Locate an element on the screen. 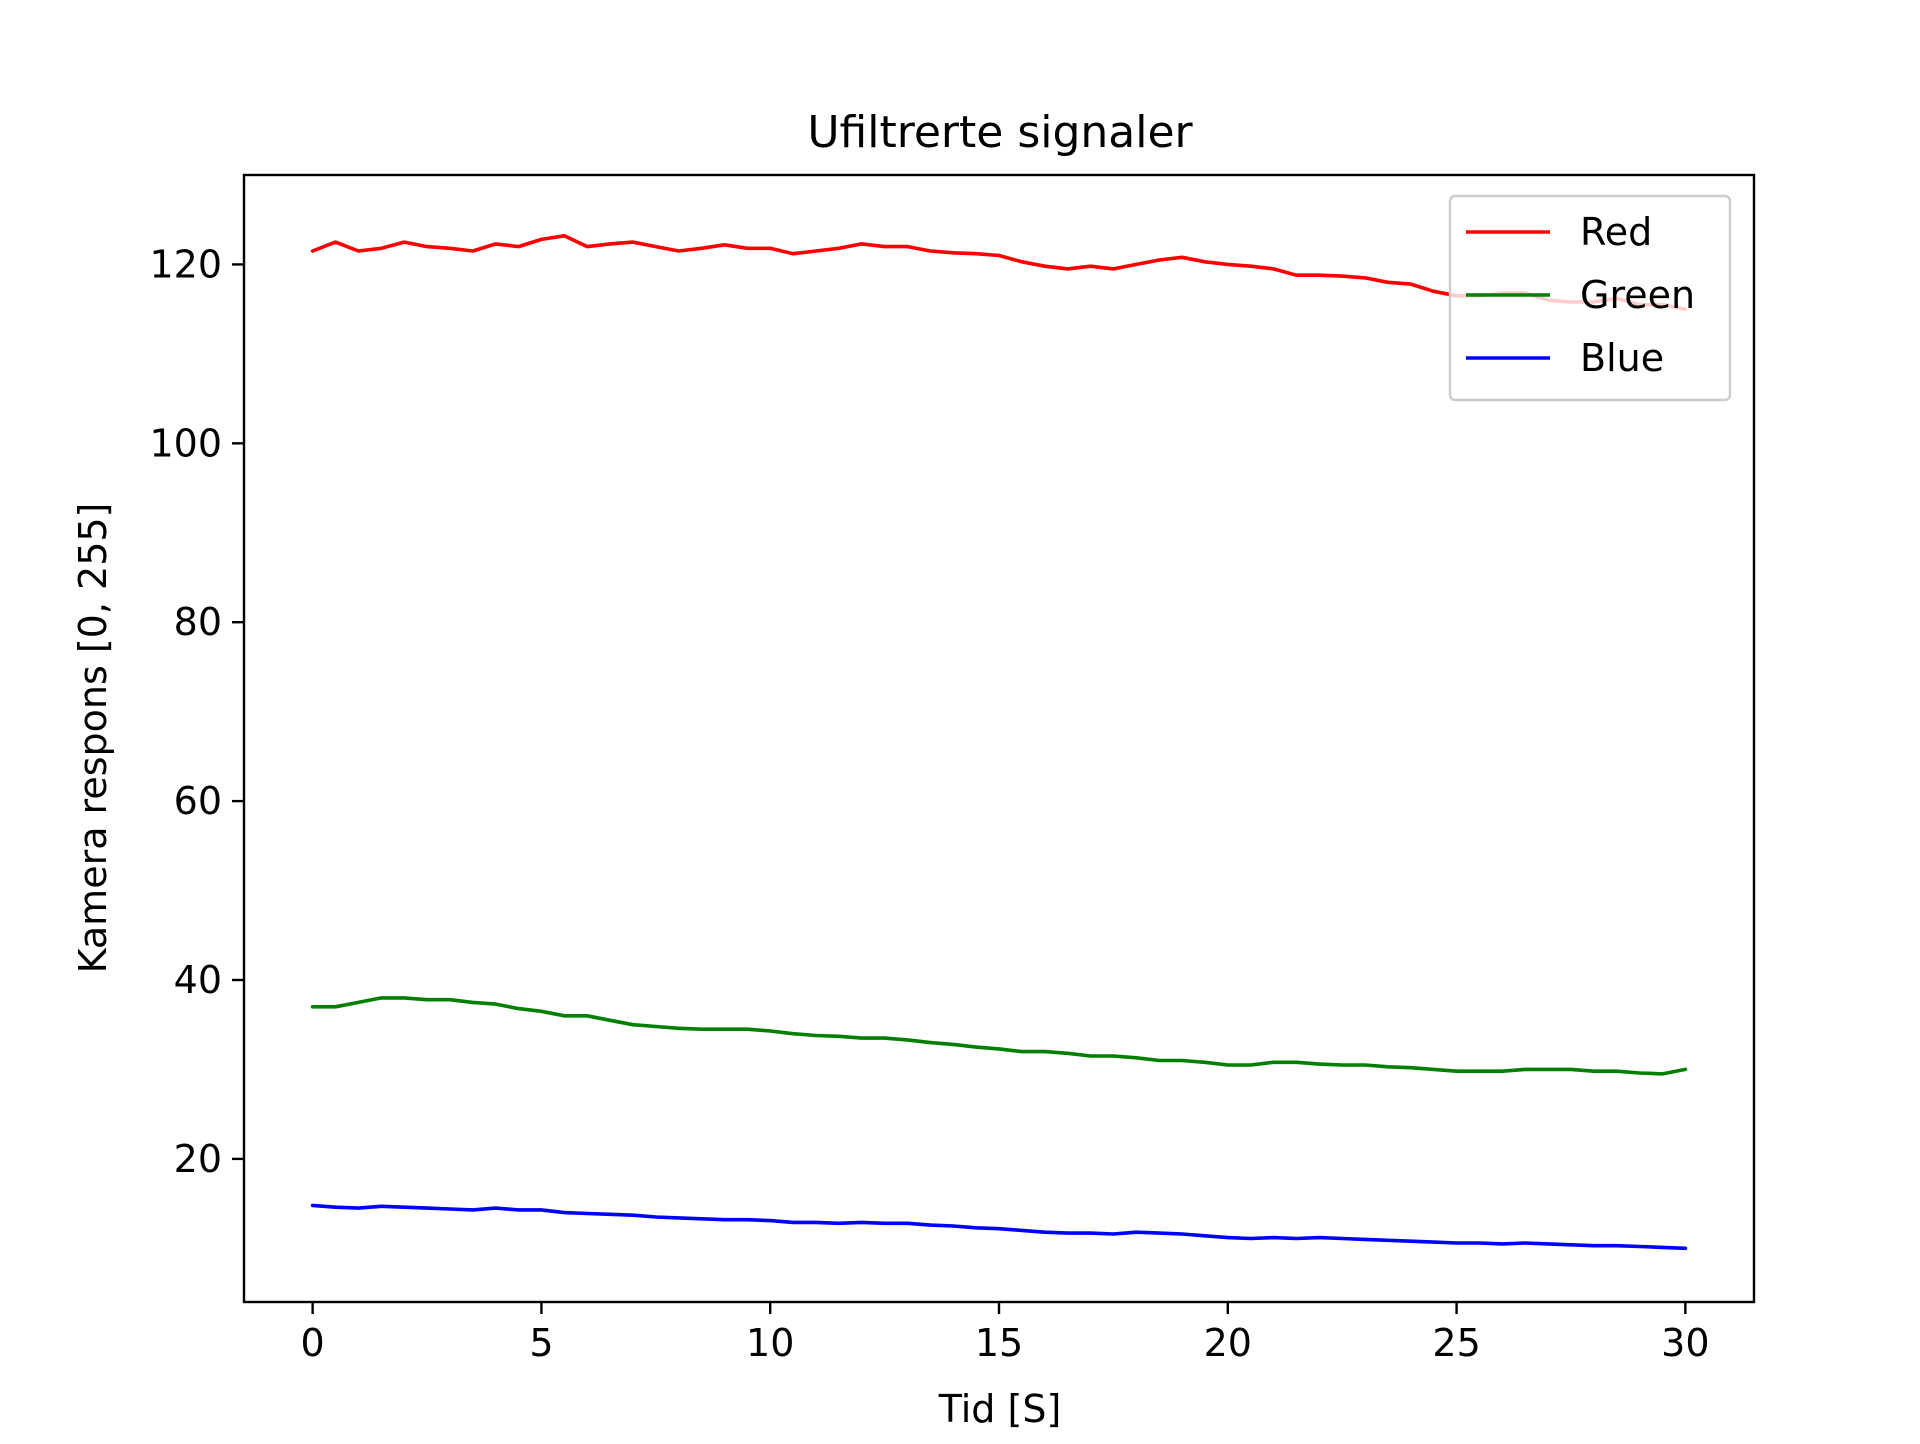 The height and width of the screenshot is (1444, 1920). y-tick-label: 20 is located at coordinates (198, 1159).